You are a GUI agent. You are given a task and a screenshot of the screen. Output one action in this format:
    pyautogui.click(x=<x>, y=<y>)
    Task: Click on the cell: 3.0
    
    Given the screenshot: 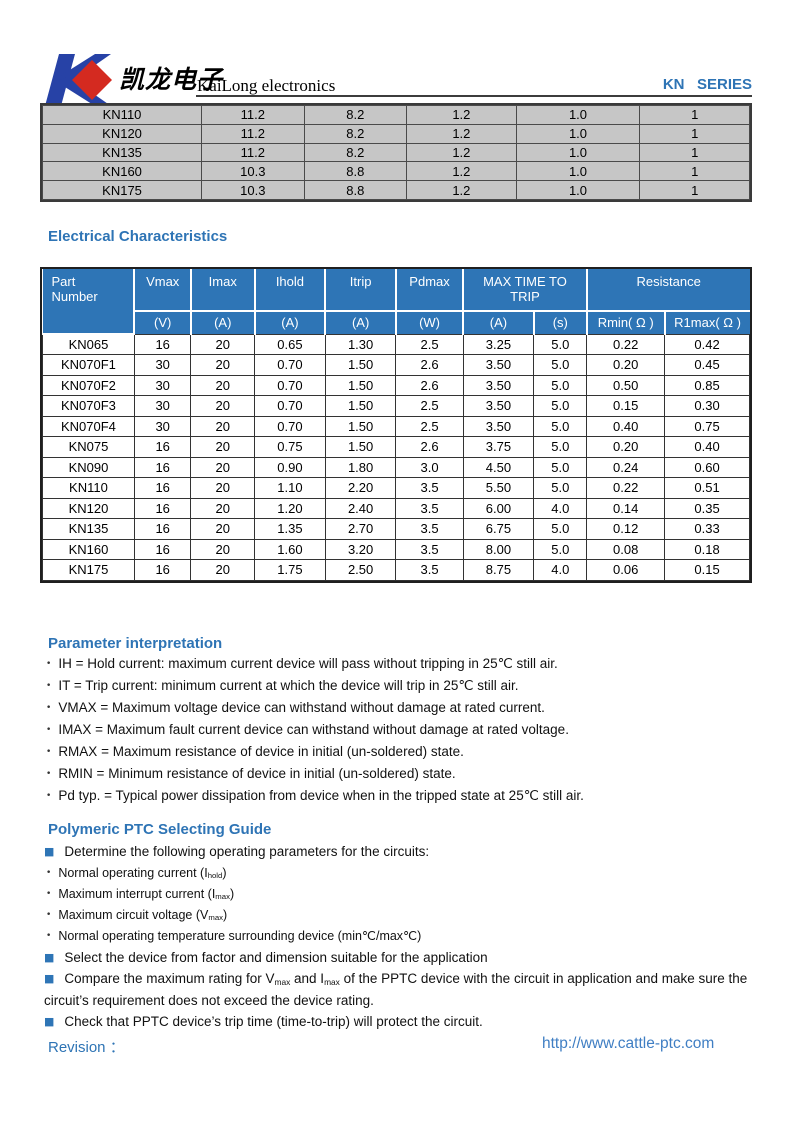 What is the action you would take?
    pyautogui.click(x=429, y=467)
    